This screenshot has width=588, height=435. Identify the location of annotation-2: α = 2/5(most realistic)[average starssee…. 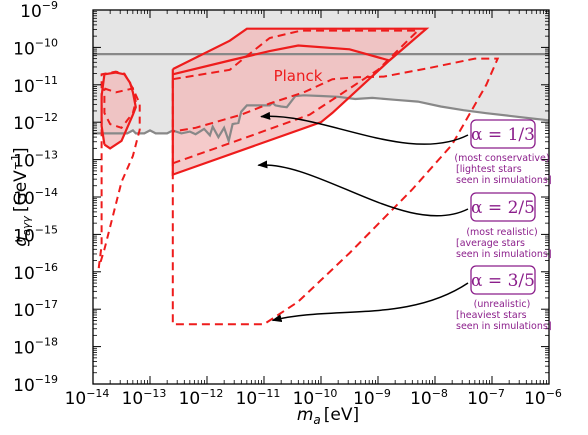
(404, 210).